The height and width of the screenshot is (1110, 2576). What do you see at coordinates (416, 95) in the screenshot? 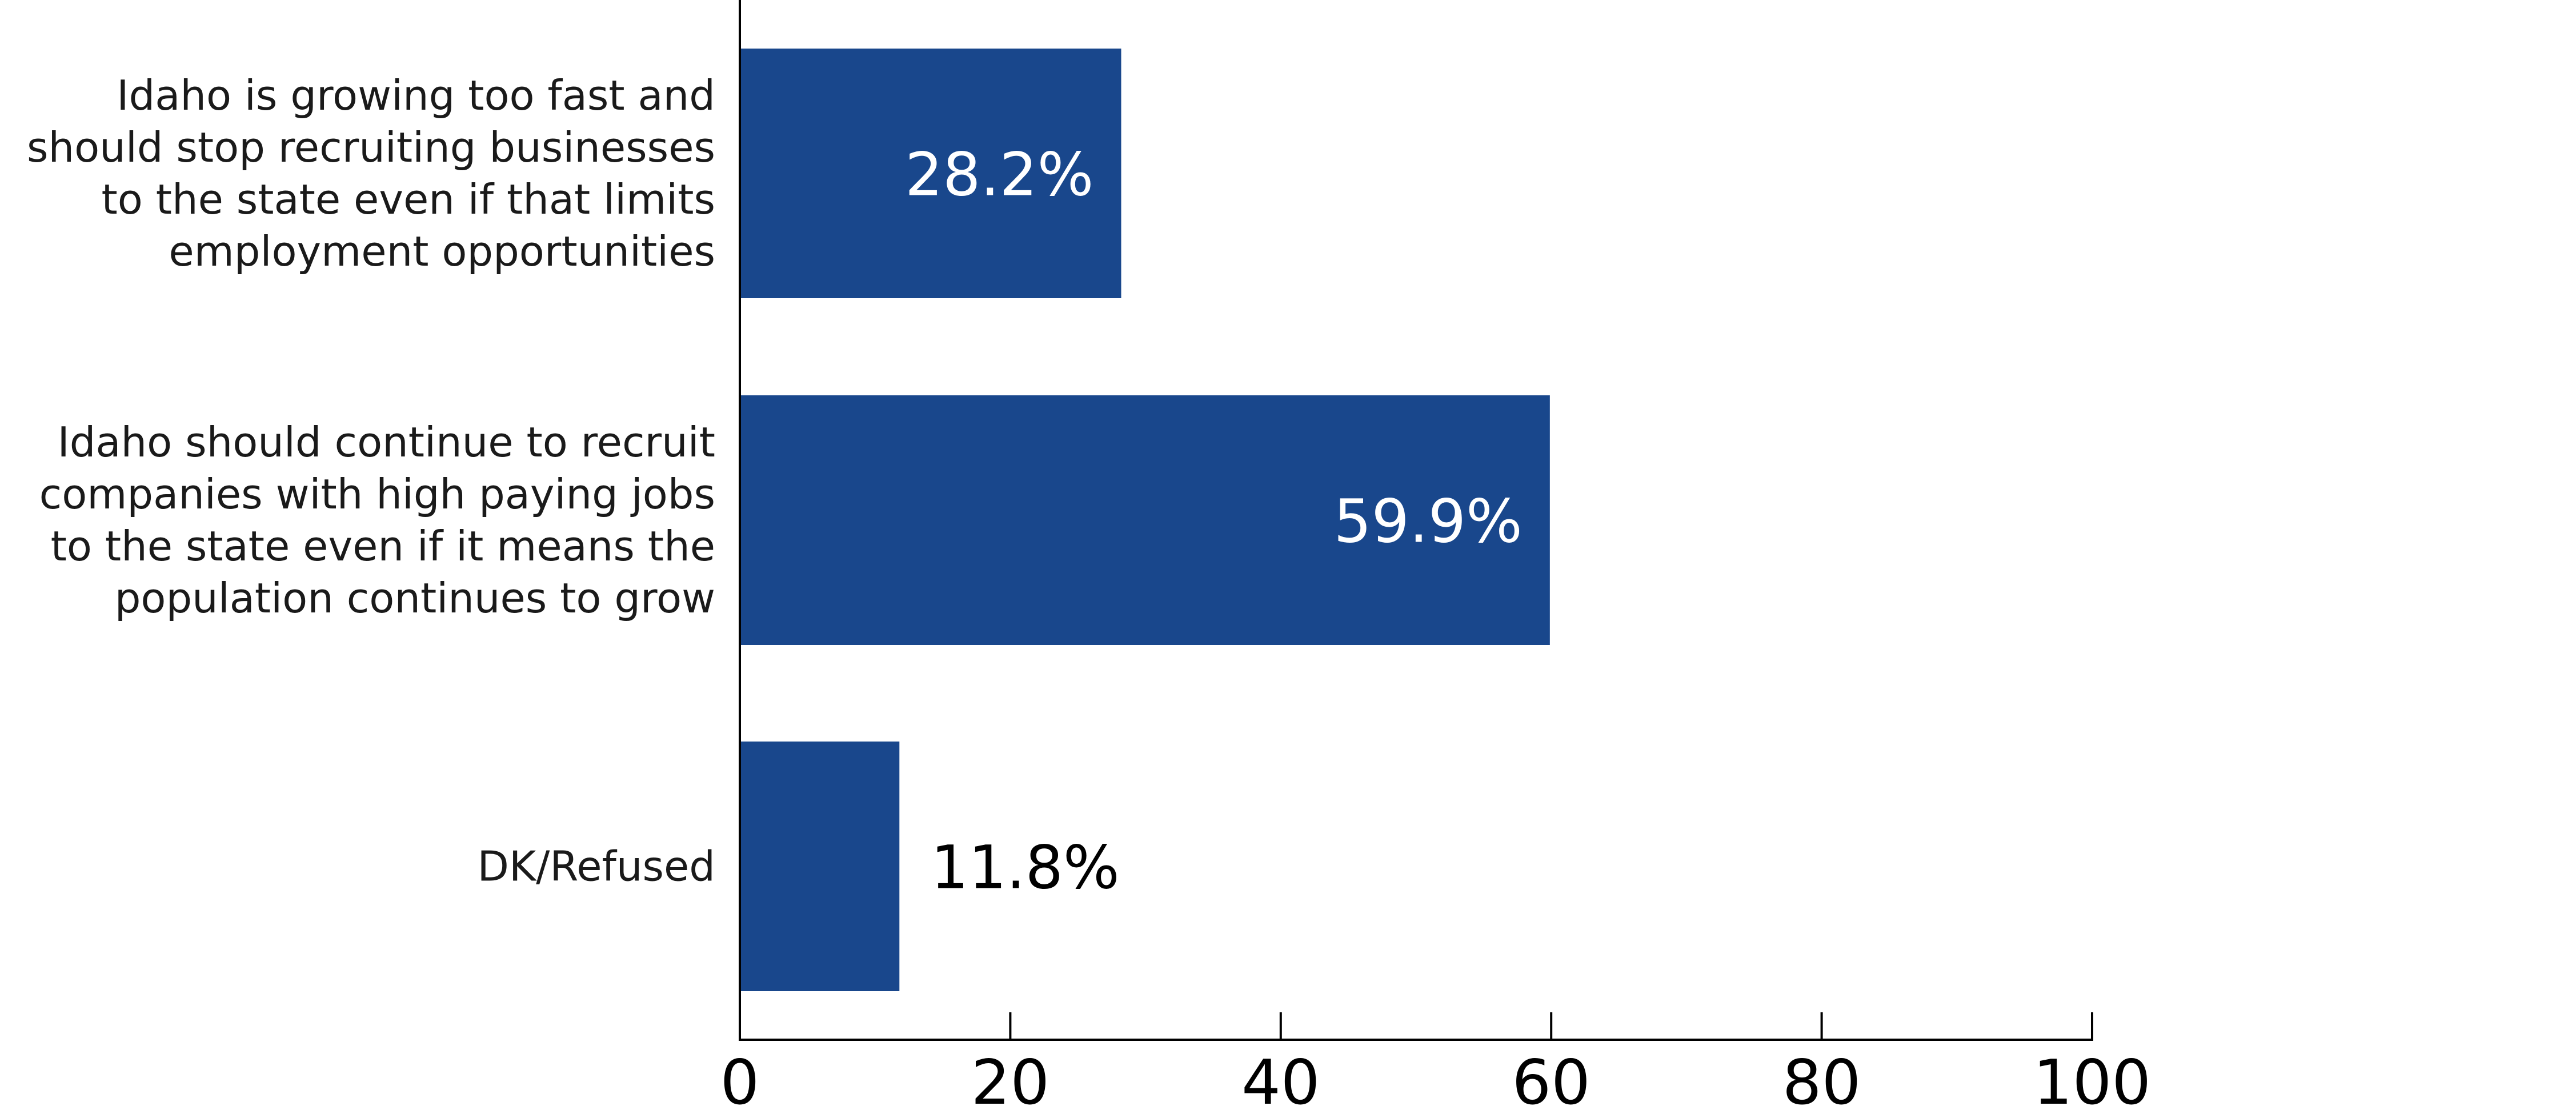
I see `category-label-line: Idaho is growing too fast and` at bounding box center [416, 95].